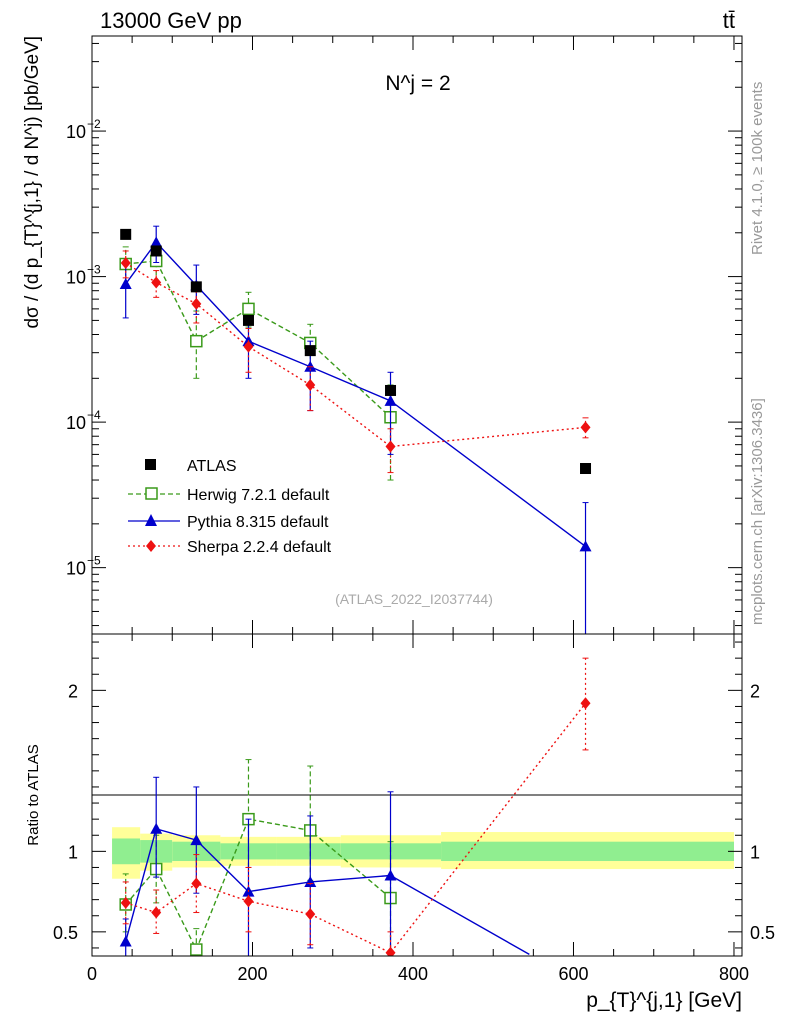 The height and width of the screenshot is (1029, 786). Describe the element at coordinates (94, 415) in the screenshot. I see `main-y-tick-exponent: −4` at that location.